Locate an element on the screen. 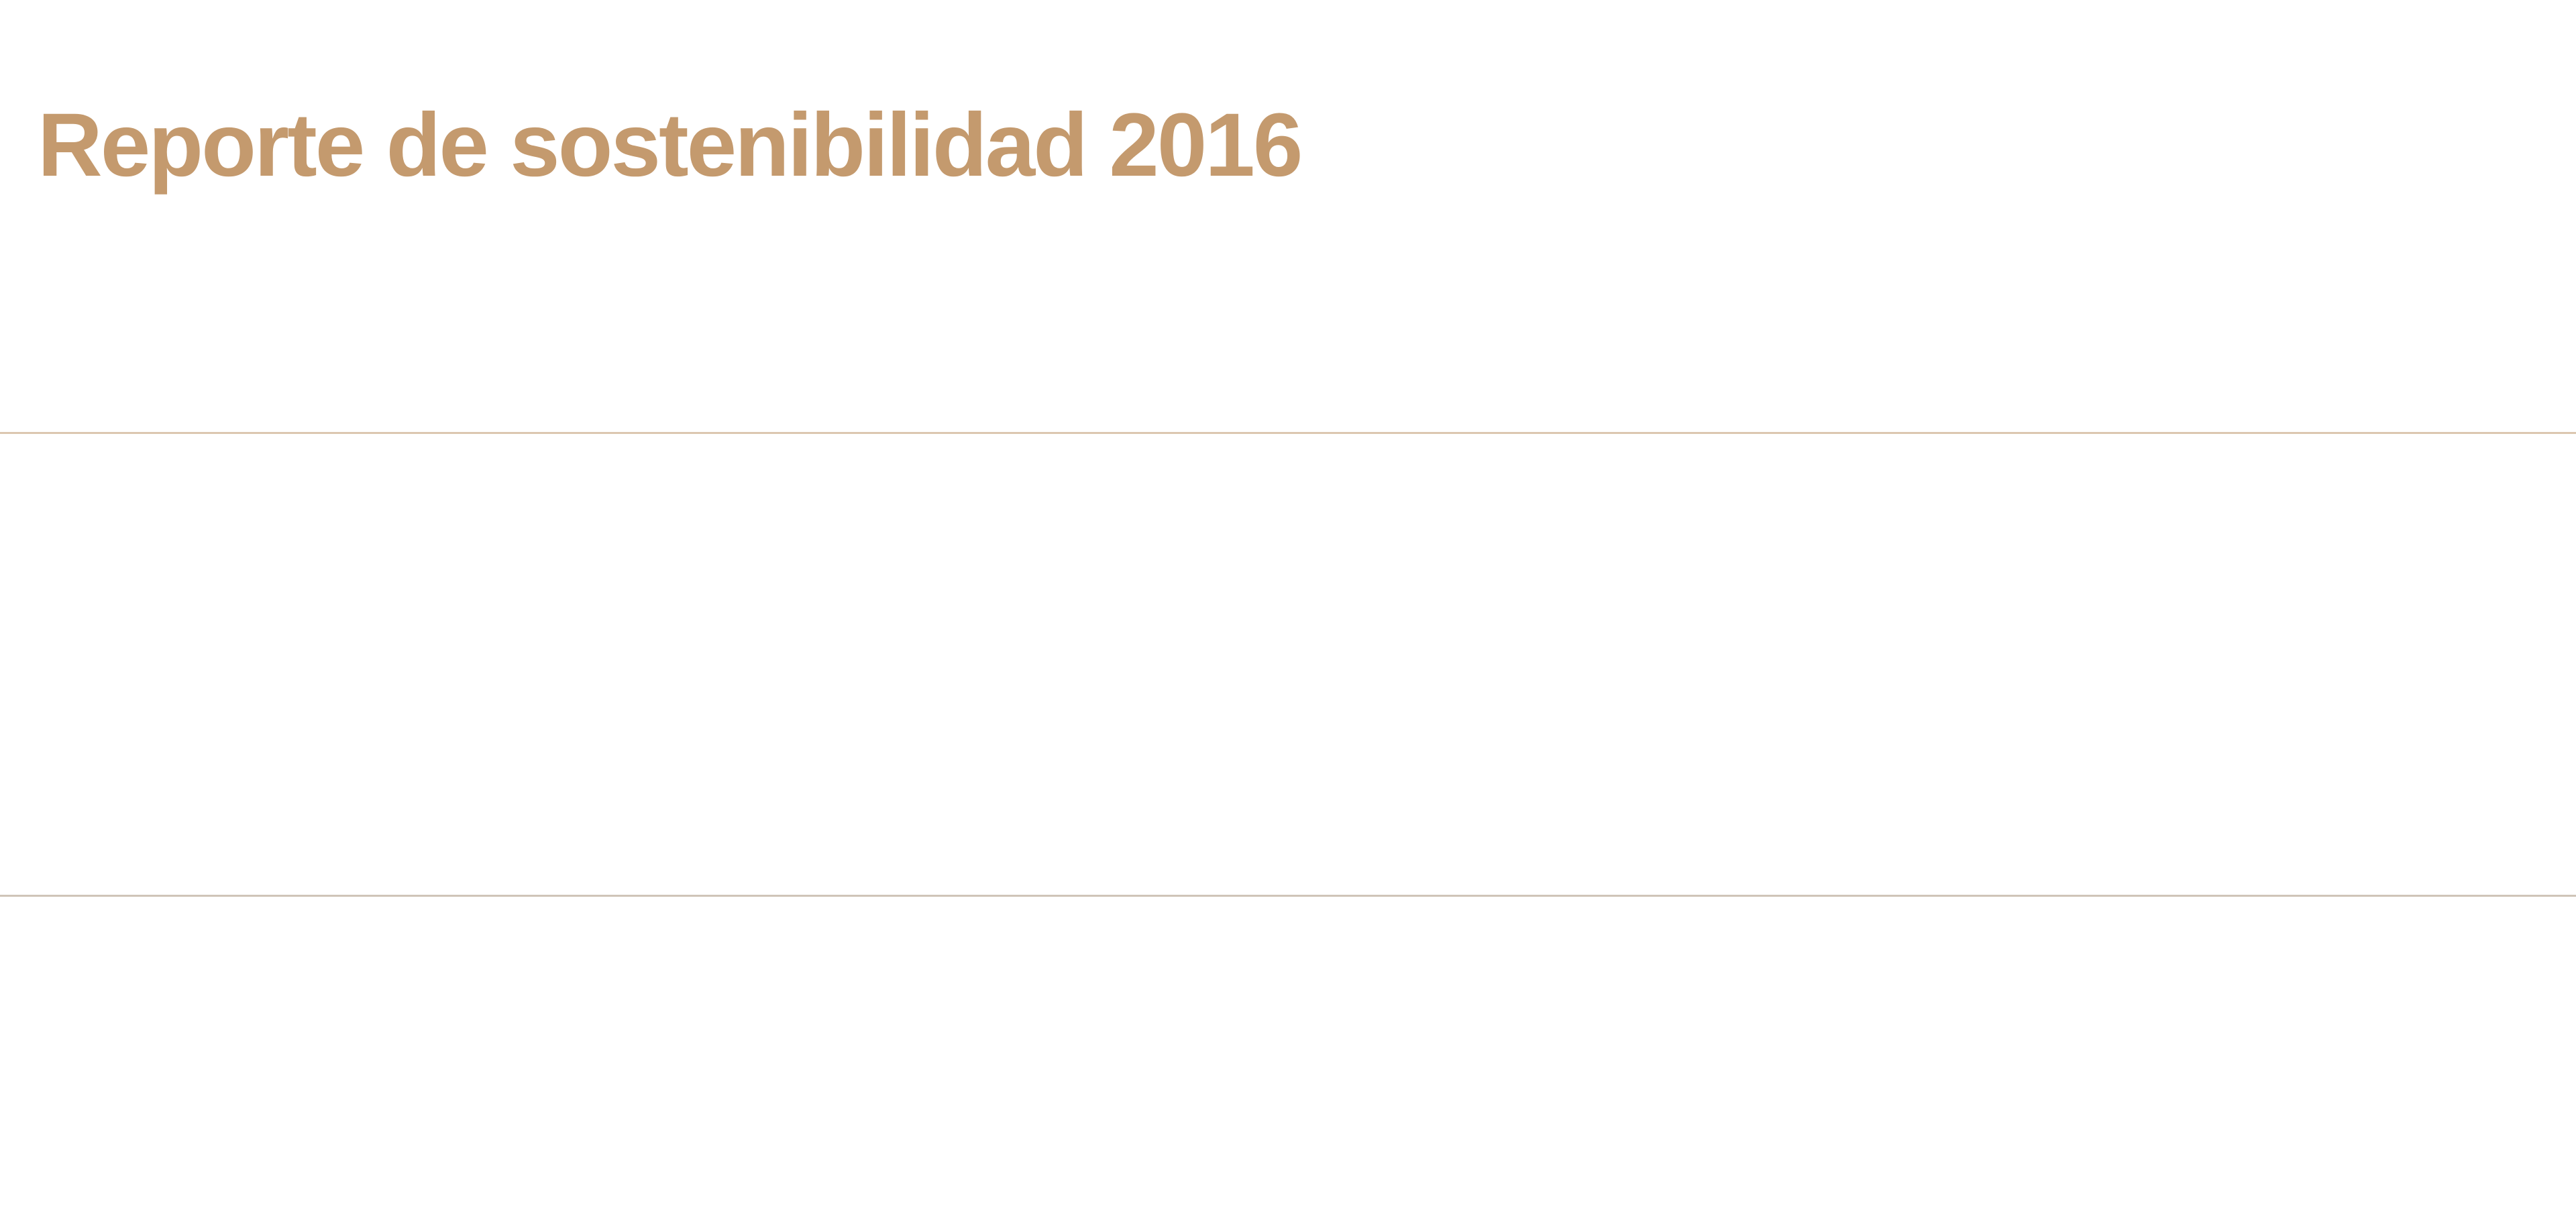 The width and height of the screenshot is (2576, 1210). divider-bottom is located at coordinates (1288, 896).